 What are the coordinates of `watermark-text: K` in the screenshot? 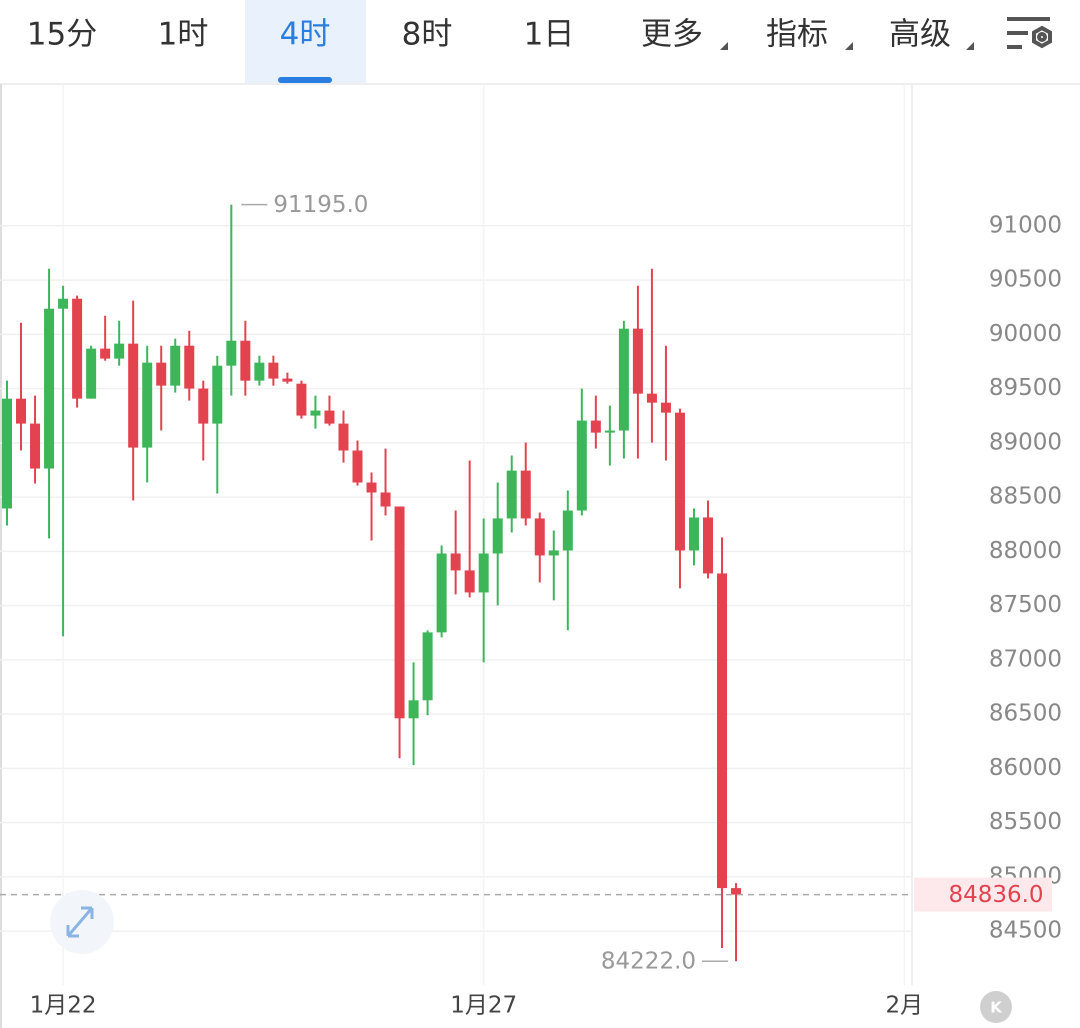 It's located at (996, 1008).